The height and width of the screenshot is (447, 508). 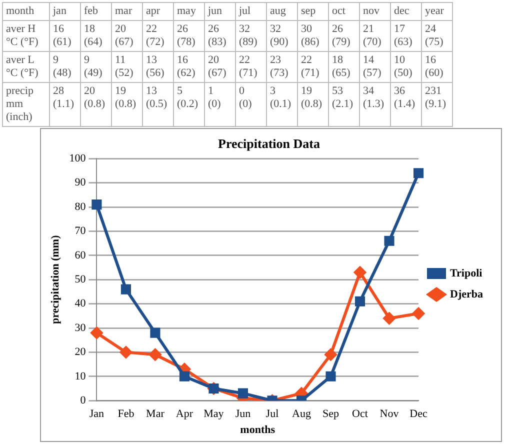 I want to click on text: 3 (0.1), so click(x=281, y=97).